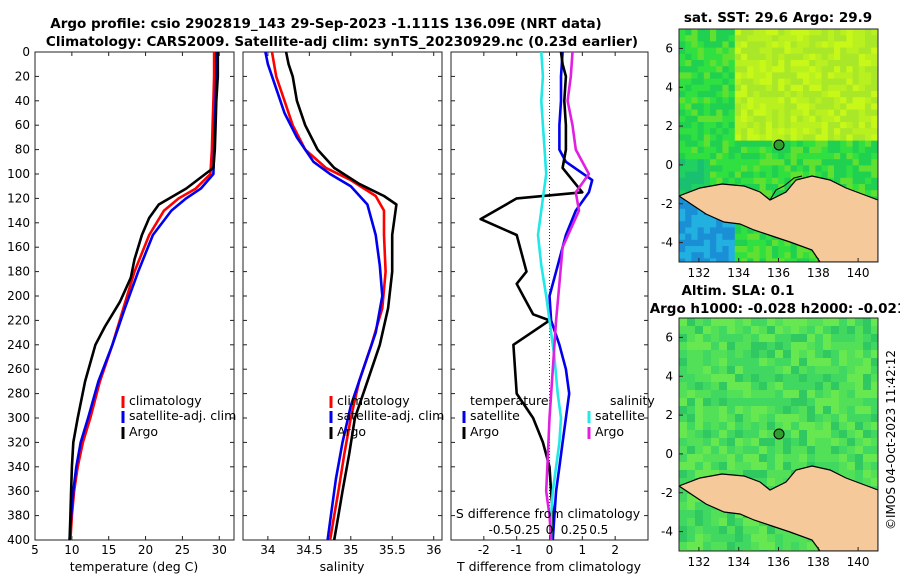 The image size is (900, 580). I want to click on coastline, so click(786, 188).